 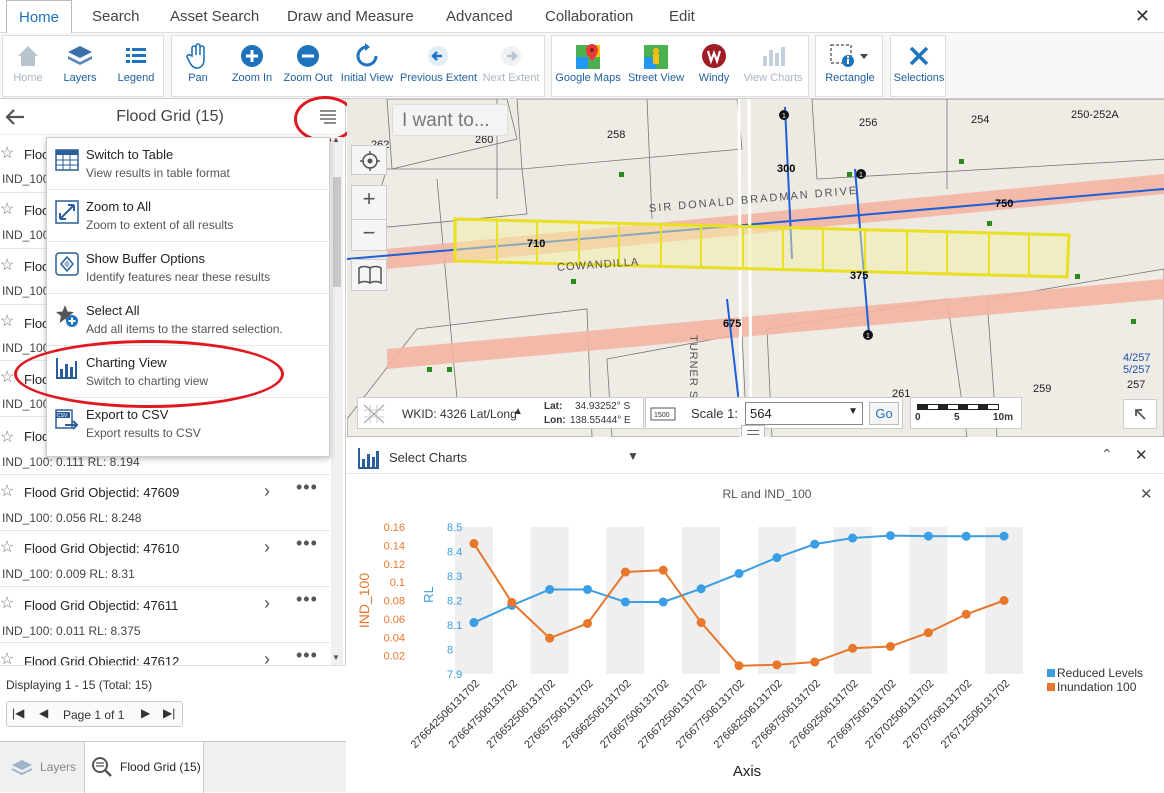 I want to click on next-extent-label: Next Extent, so click(x=511, y=78).